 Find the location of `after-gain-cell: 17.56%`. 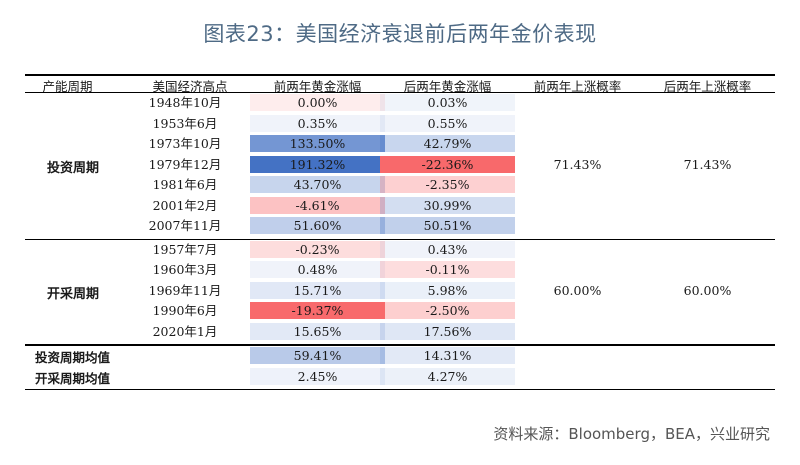

after-gain-cell: 17.56% is located at coordinates (447, 331).